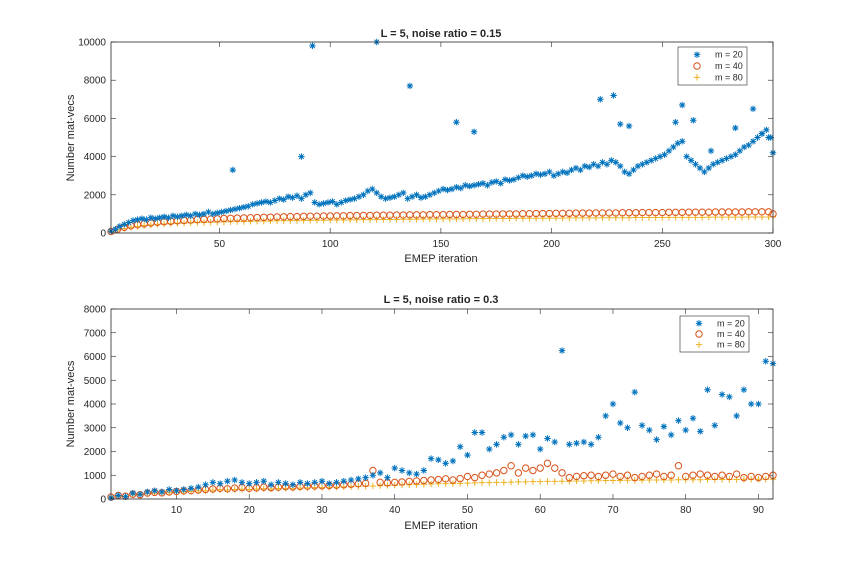 This screenshot has width=852, height=566. What do you see at coordinates (95, 310) in the screenshot?
I see `bottom-y-tick-label: 8000` at bounding box center [95, 310].